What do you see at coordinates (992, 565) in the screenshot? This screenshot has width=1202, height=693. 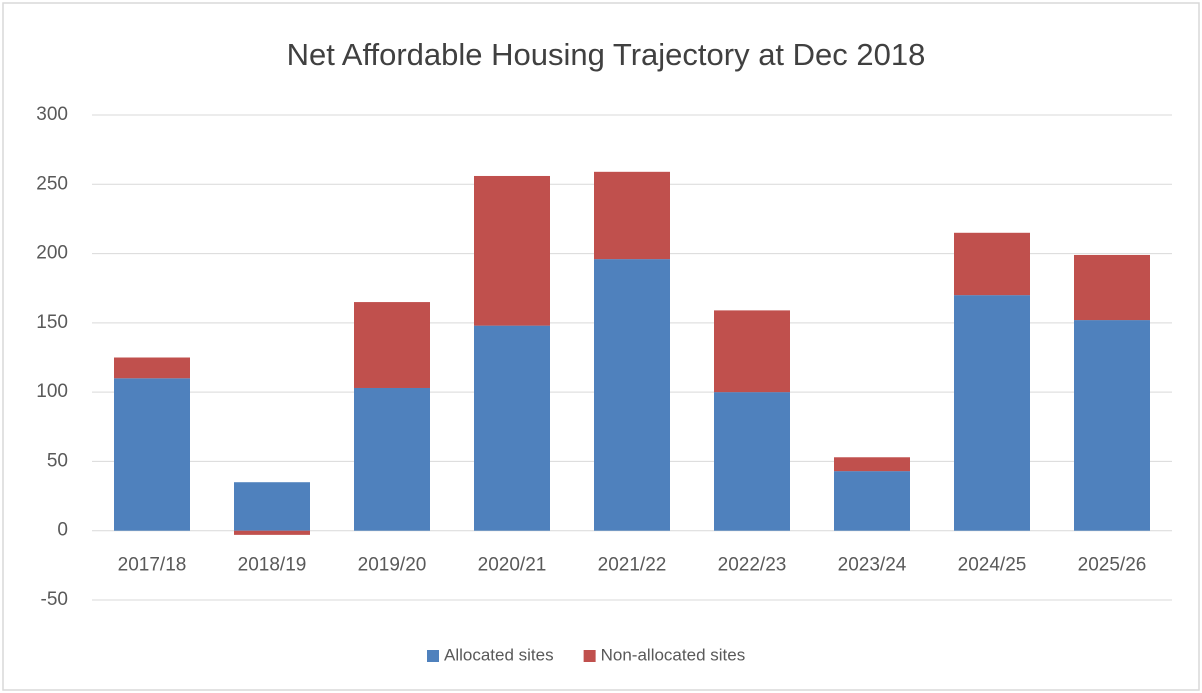 I see `x-tick-label: 2024/25` at bounding box center [992, 565].